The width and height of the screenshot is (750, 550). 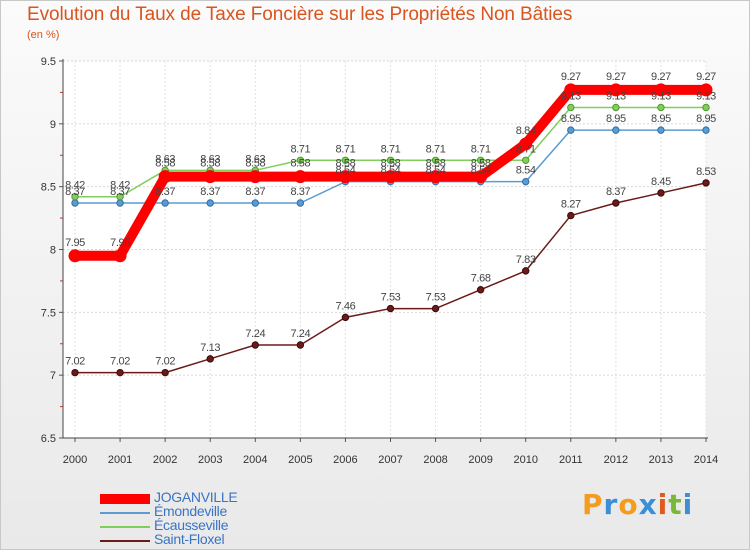 What do you see at coordinates (196, 497) in the screenshot?
I see `legend-label: JOGANVILLE` at bounding box center [196, 497].